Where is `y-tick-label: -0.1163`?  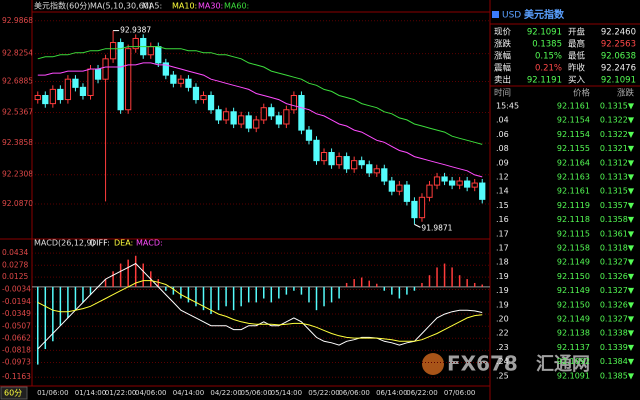 y-tick-label: -0.1163 is located at coordinates (16, 376).